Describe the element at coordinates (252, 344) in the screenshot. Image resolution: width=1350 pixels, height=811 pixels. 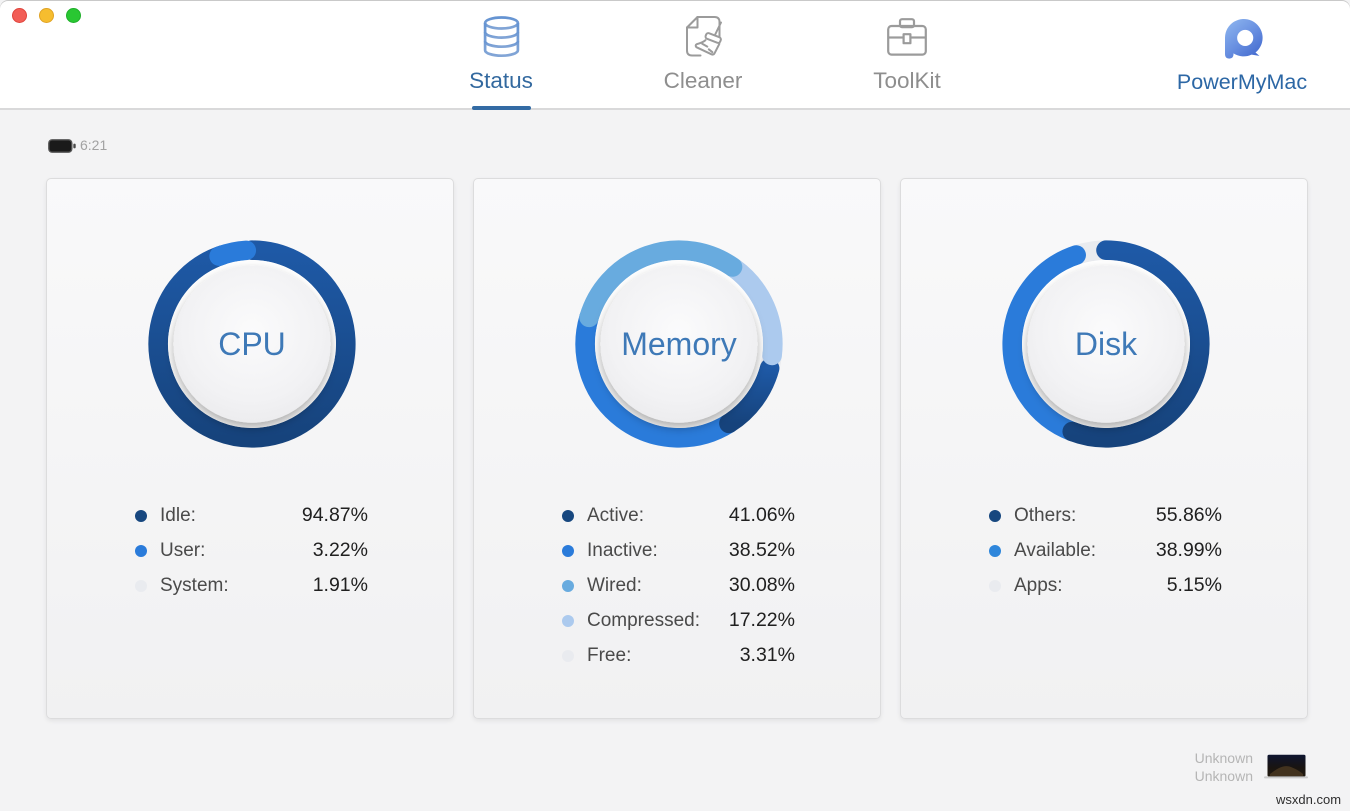
I see `svg-text: CPU` at that location.